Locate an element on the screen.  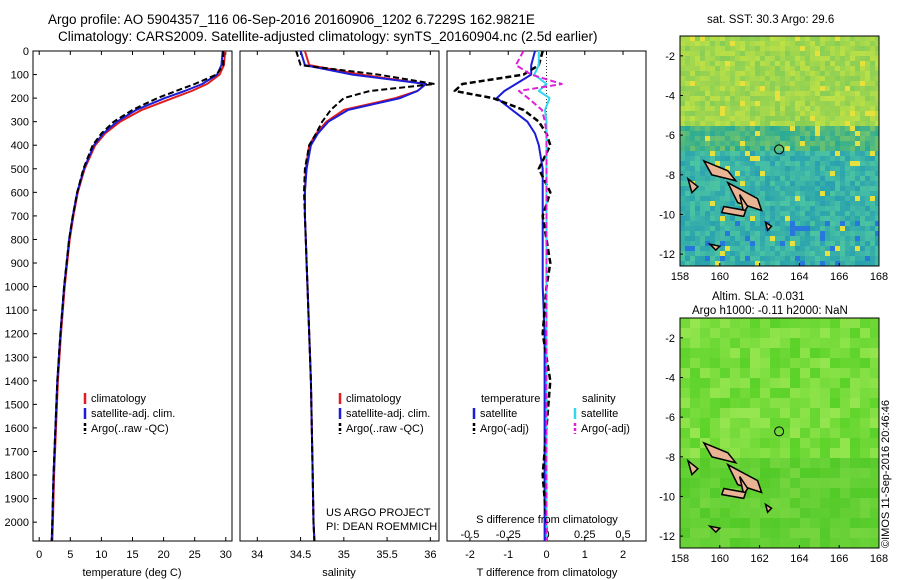
map-y-tick-label: -10 is located at coordinates (667, 215).